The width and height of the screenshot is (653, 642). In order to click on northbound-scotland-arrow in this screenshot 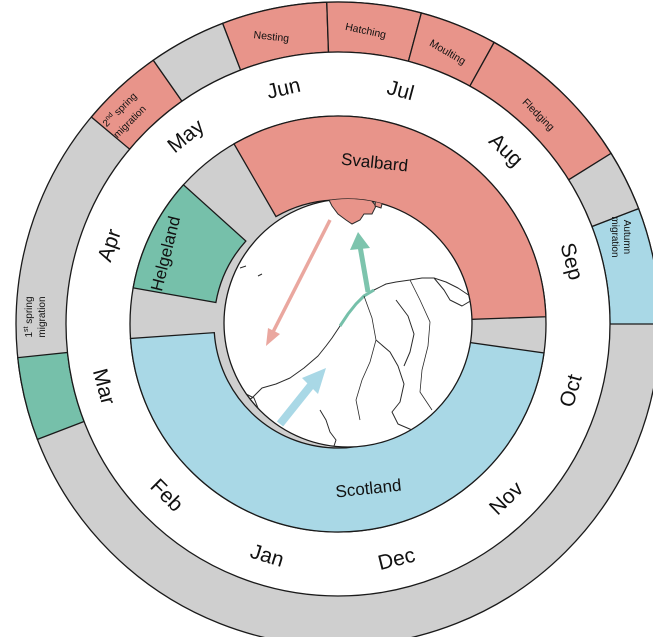, I will do `click(296, 404)`.